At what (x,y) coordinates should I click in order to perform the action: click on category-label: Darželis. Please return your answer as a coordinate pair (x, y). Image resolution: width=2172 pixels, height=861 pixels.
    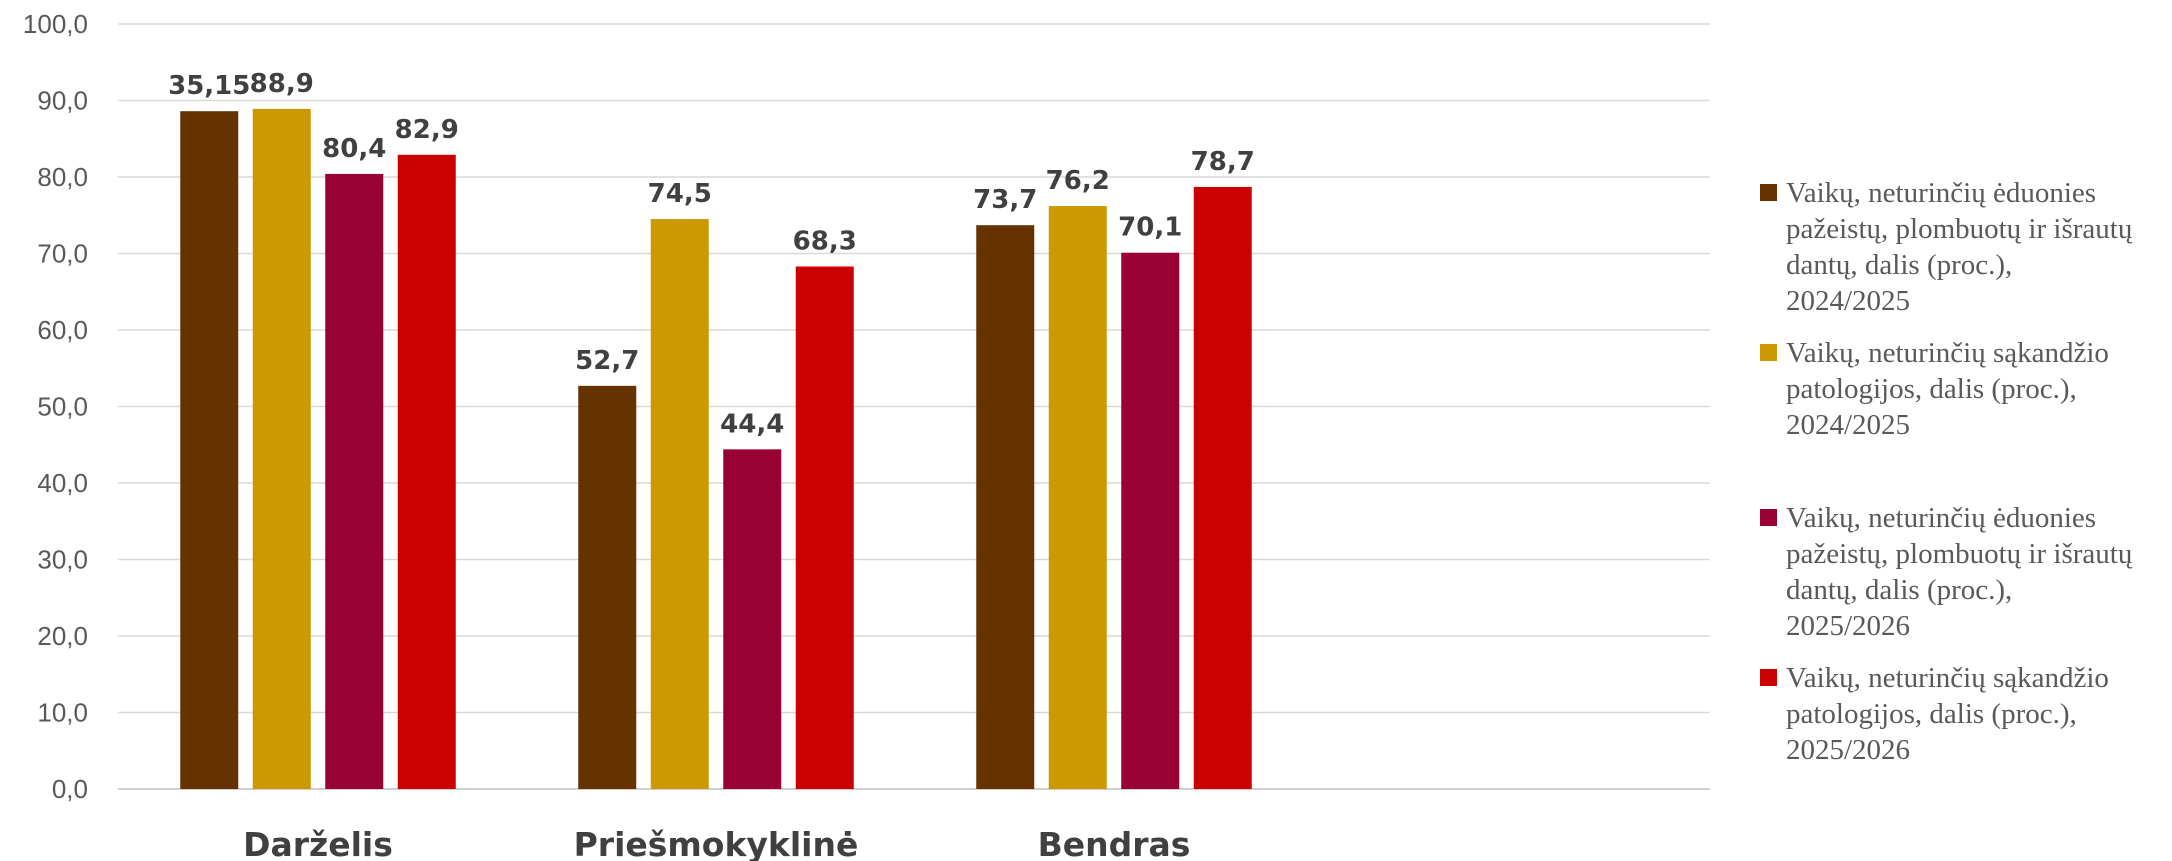
    Looking at the image, I should click on (318, 843).